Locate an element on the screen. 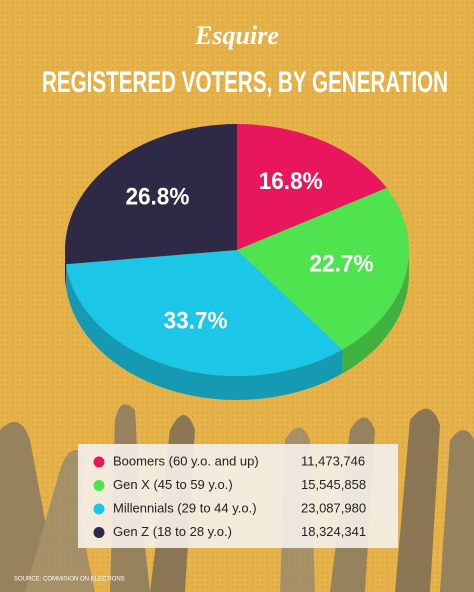 The height and width of the screenshot is (592, 474). legend-label: Gen Z (18 to 28 y.o.) is located at coordinates (172, 531).